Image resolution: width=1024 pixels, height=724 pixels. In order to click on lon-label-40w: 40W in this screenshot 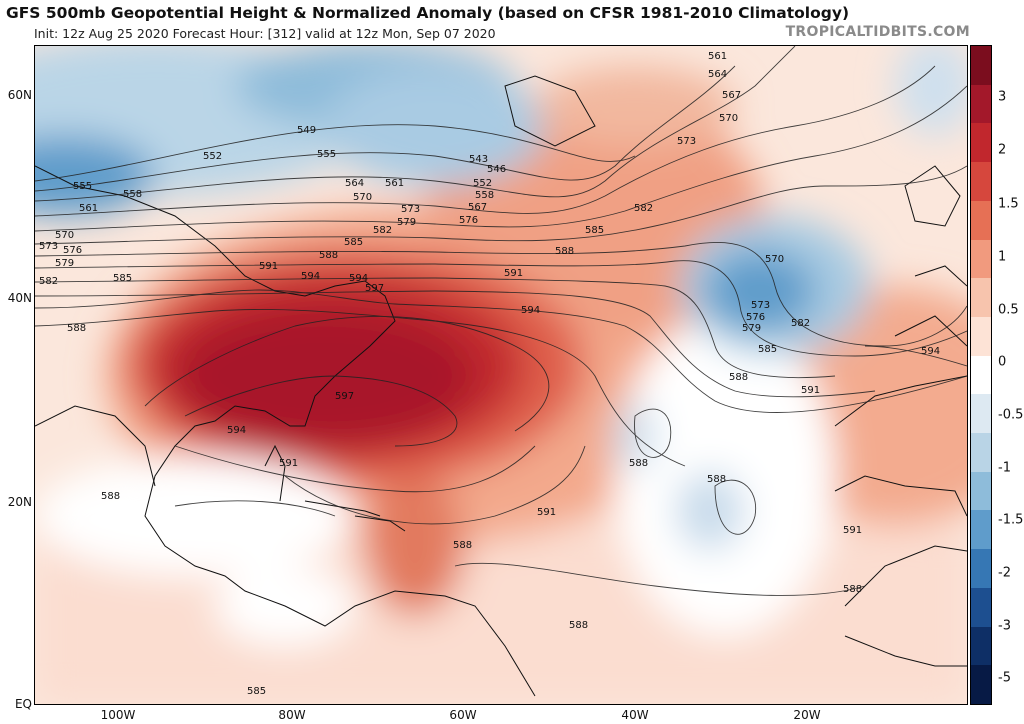, I will do `click(635, 715)`.